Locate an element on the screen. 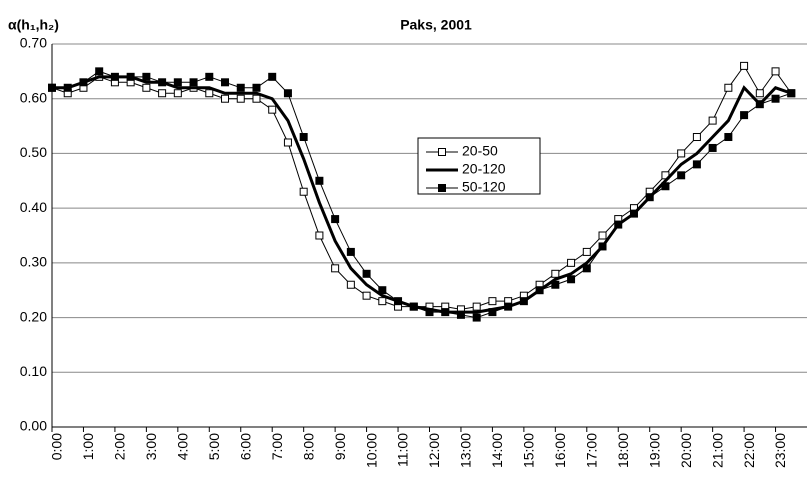  y-tick-label: 0.60 is located at coordinates (33, 97).